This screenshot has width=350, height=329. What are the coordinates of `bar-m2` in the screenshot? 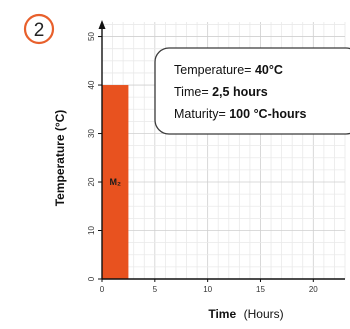 It's located at (115, 182).